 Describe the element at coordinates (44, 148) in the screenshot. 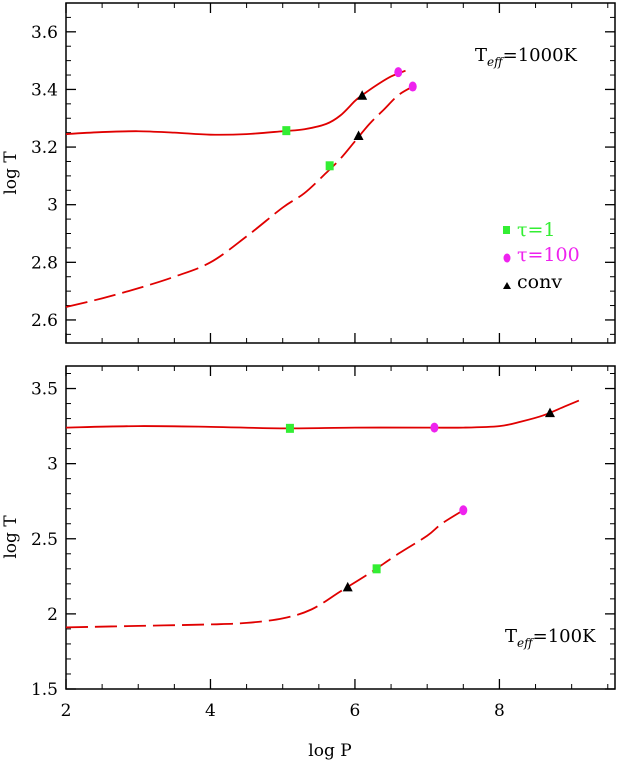

I see `top-y-tick-label: 3.2` at that location.